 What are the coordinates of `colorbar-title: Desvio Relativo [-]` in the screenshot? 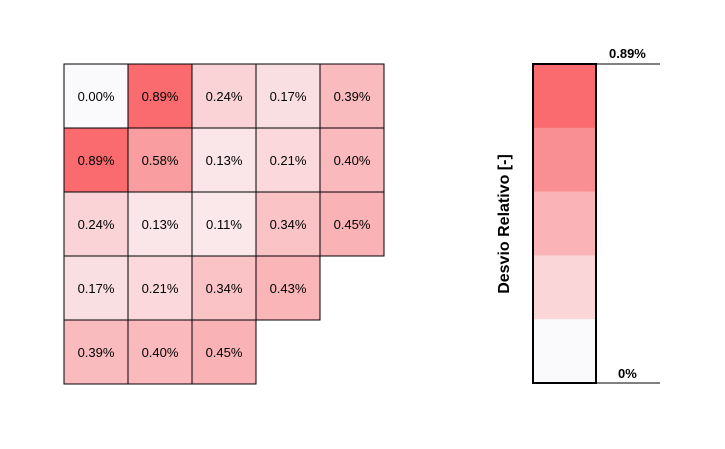 It's located at (504, 224).